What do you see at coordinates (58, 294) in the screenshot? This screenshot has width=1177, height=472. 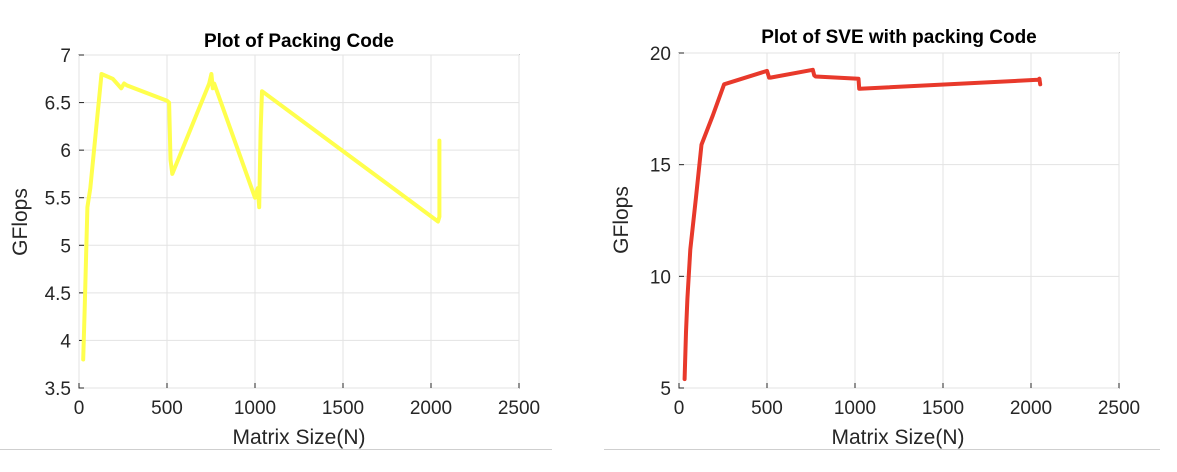 I see `y-tick-label: 4.5` at bounding box center [58, 294].